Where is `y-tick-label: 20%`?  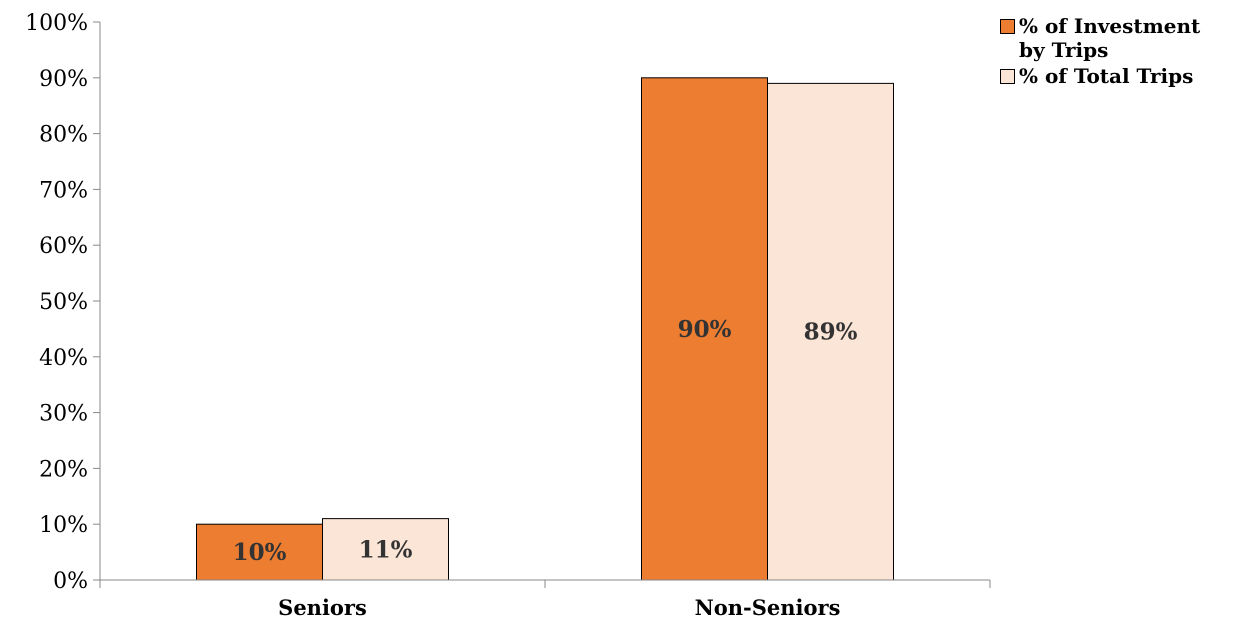
y-tick-label: 20% is located at coordinates (63, 469).